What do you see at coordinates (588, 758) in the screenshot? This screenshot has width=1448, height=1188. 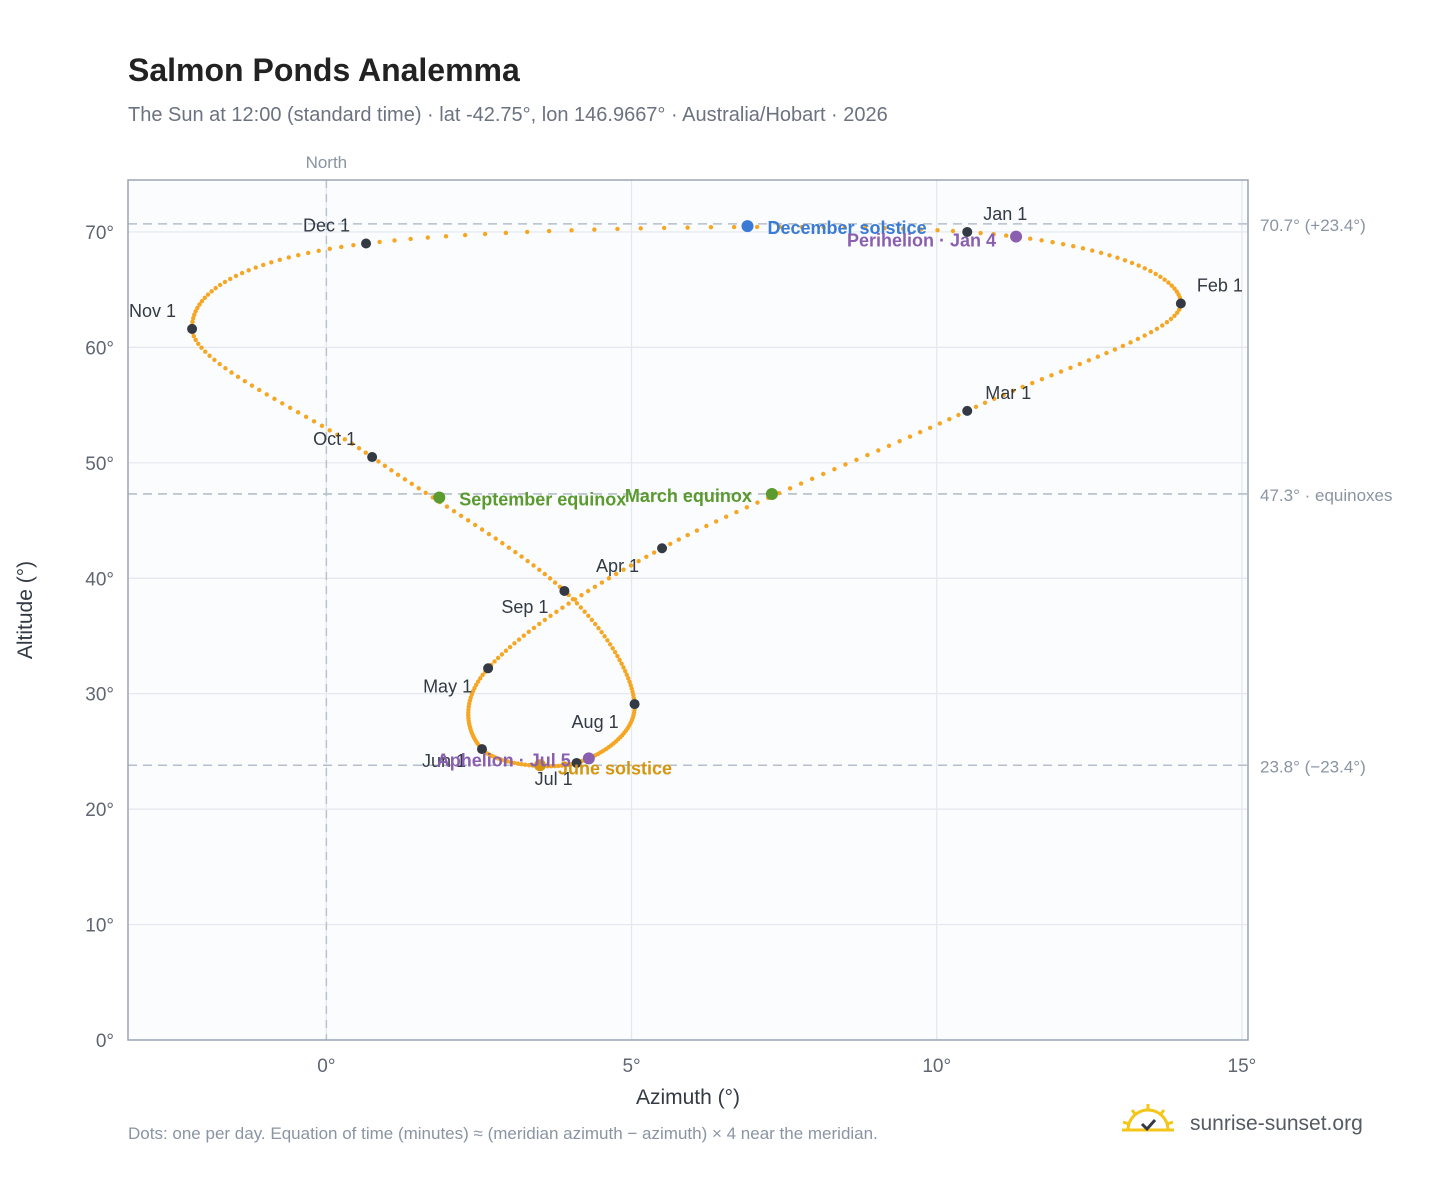 I see `event-marker` at bounding box center [588, 758].